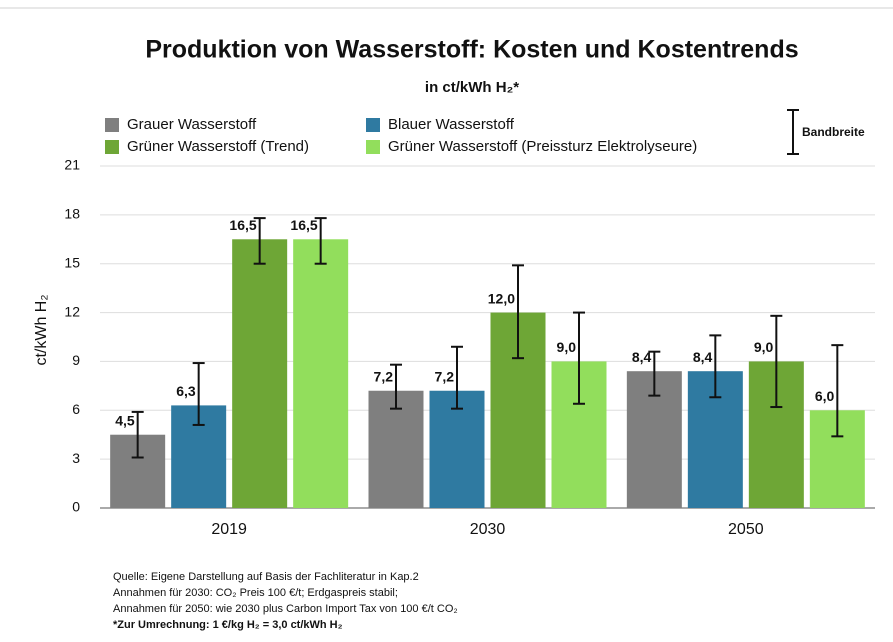 The image size is (893, 642). I want to click on y-tick-label: 15, so click(72, 262).